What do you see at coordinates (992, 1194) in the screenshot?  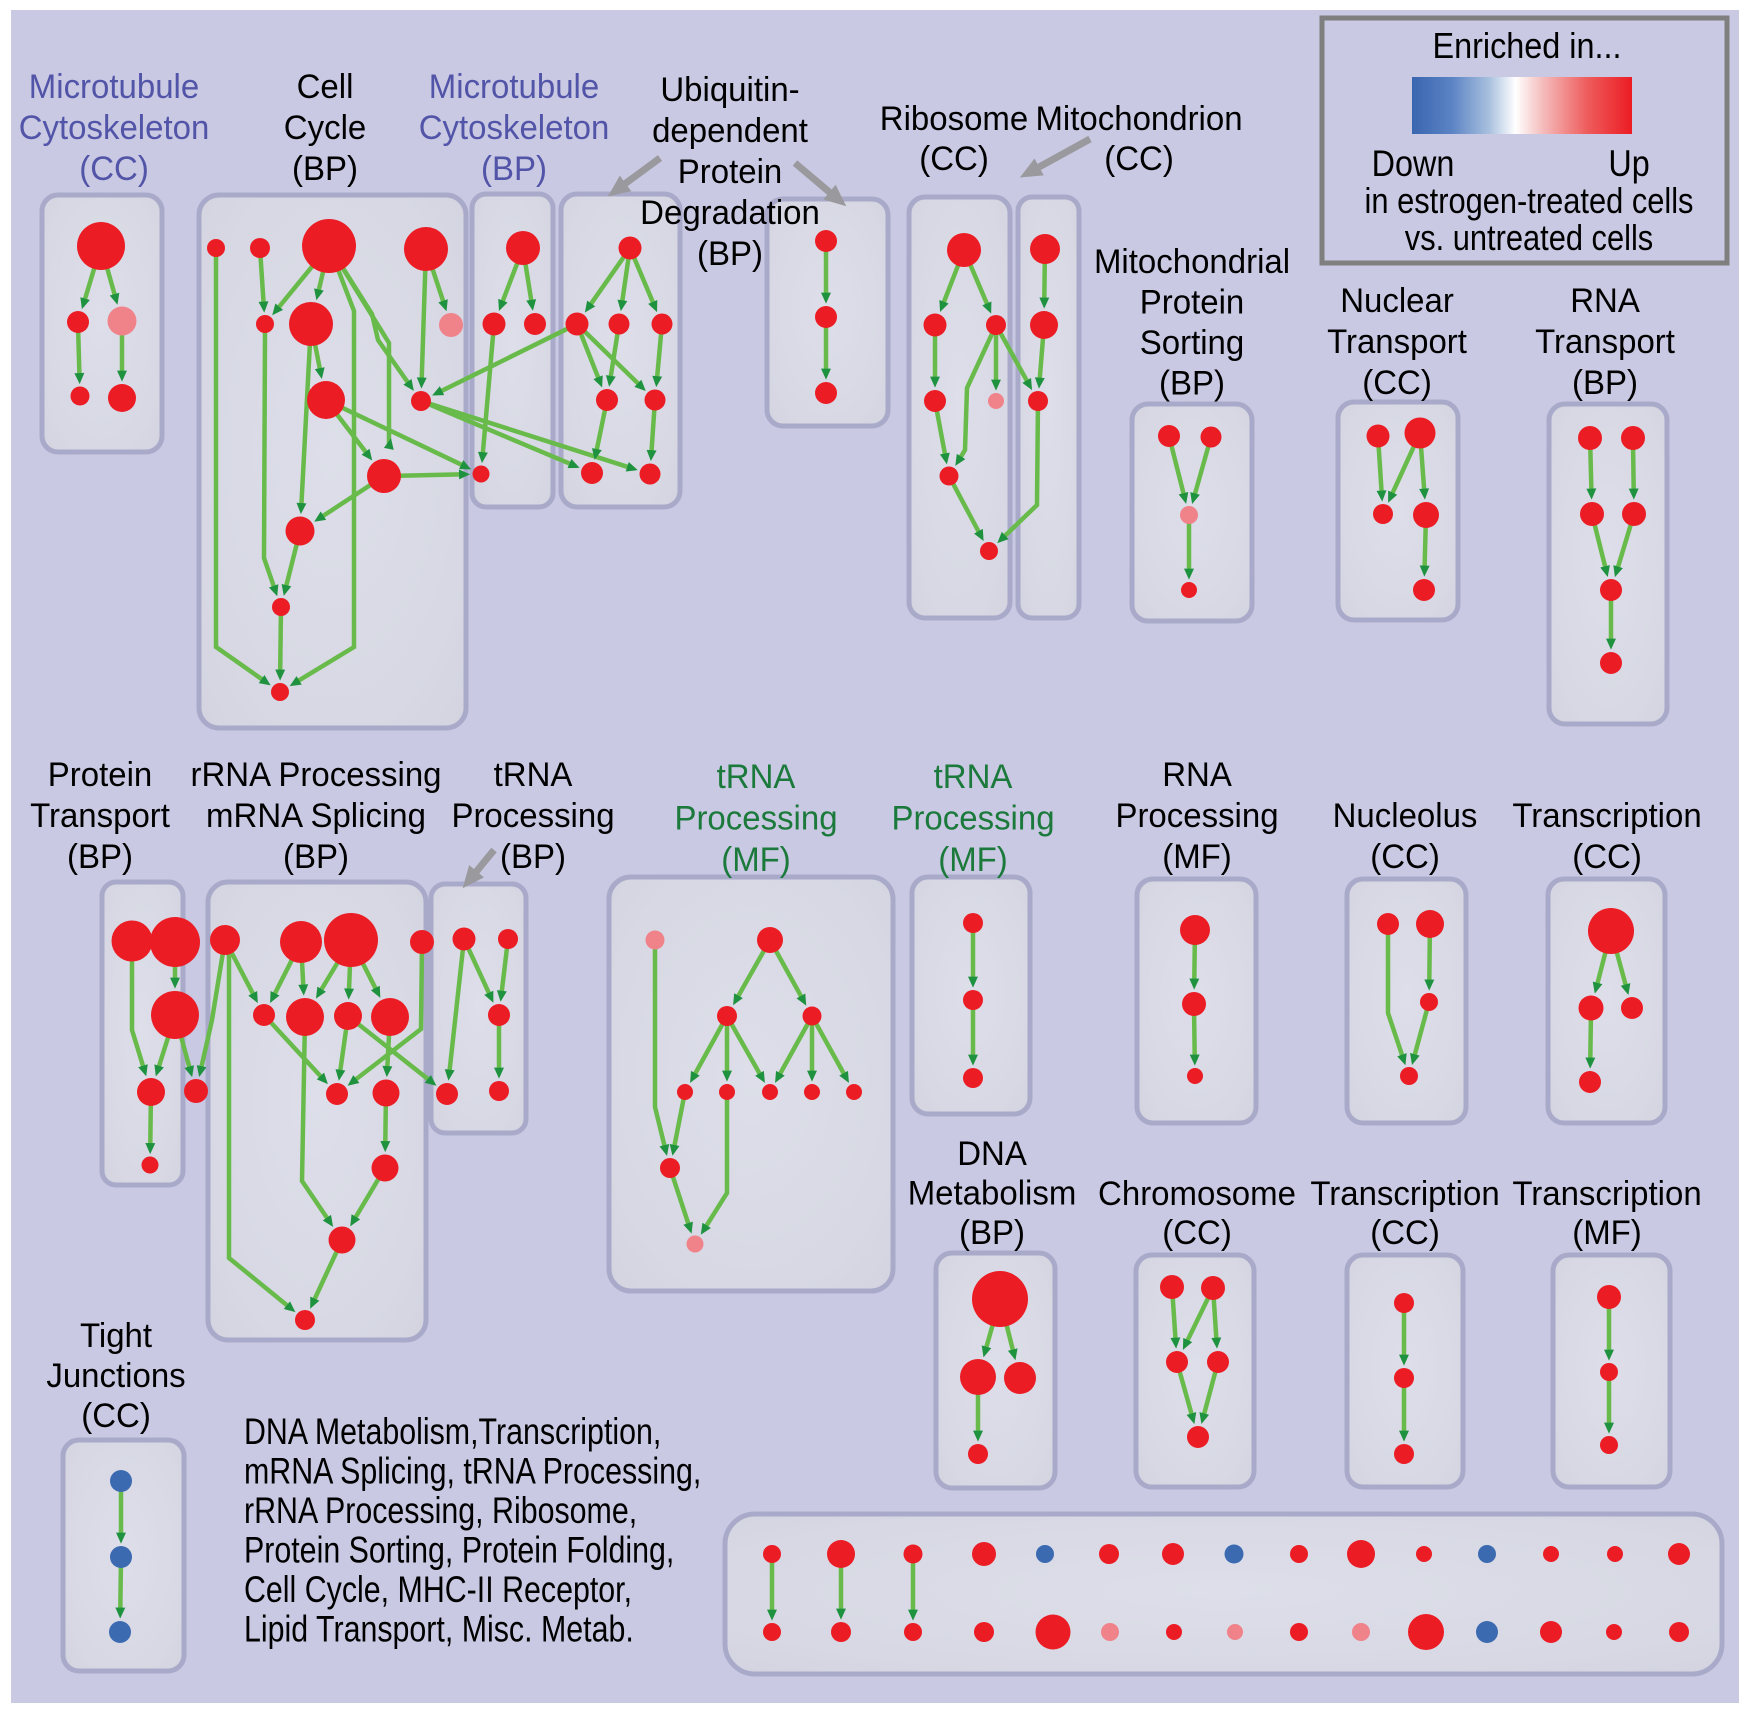 I see `svg-text: Metabolism` at bounding box center [992, 1194].